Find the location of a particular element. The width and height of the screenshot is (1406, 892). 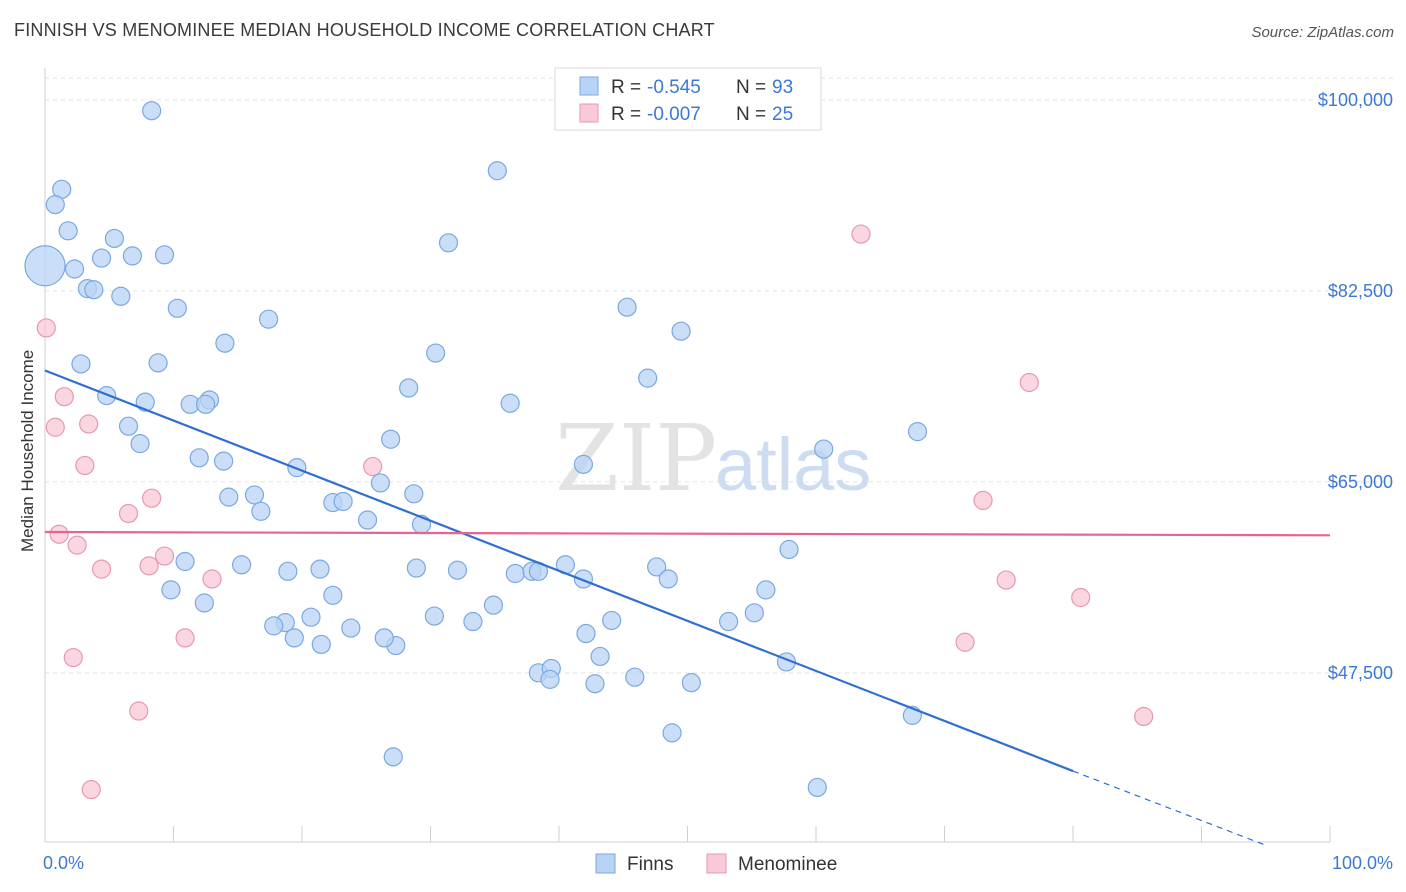

legend-r-value: -0.545 is located at coordinates (674, 87).